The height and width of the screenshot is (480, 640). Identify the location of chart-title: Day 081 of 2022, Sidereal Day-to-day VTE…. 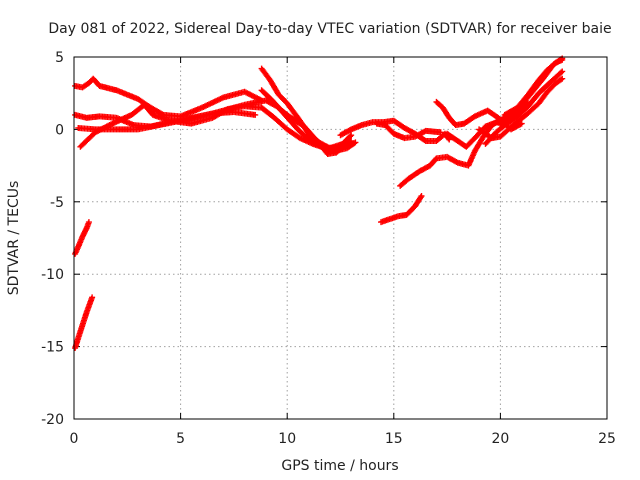
(329, 29).